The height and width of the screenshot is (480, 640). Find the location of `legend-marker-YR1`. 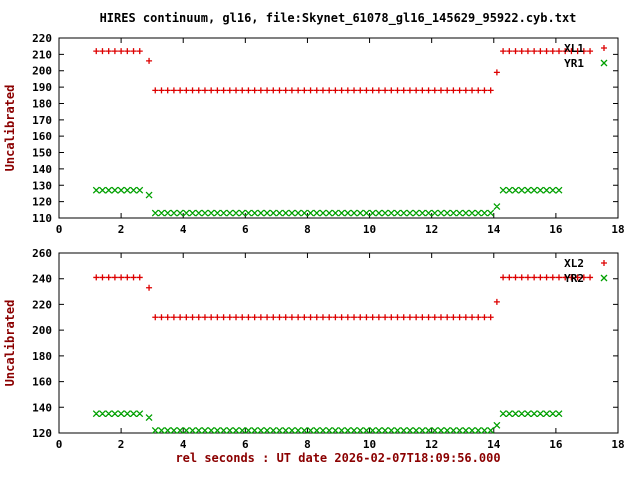

legend-marker-YR1 is located at coordinates (604, 63).